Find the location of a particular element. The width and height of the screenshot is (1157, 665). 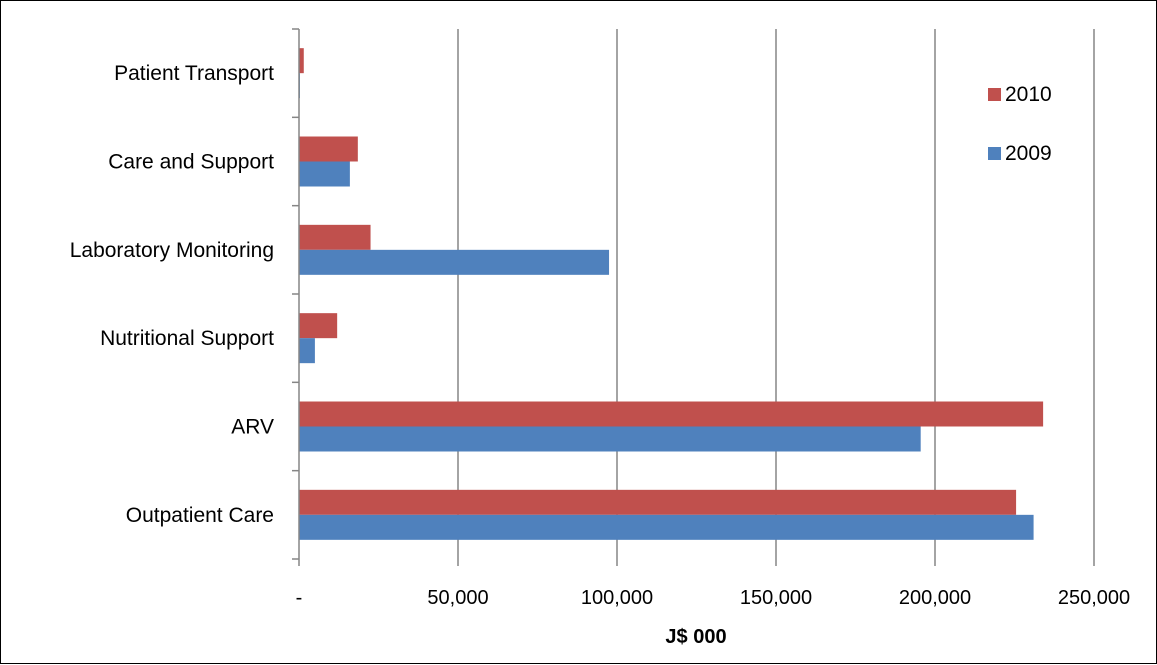

category-label: Laboratory Monitoring is located at coordinates (172, 250).